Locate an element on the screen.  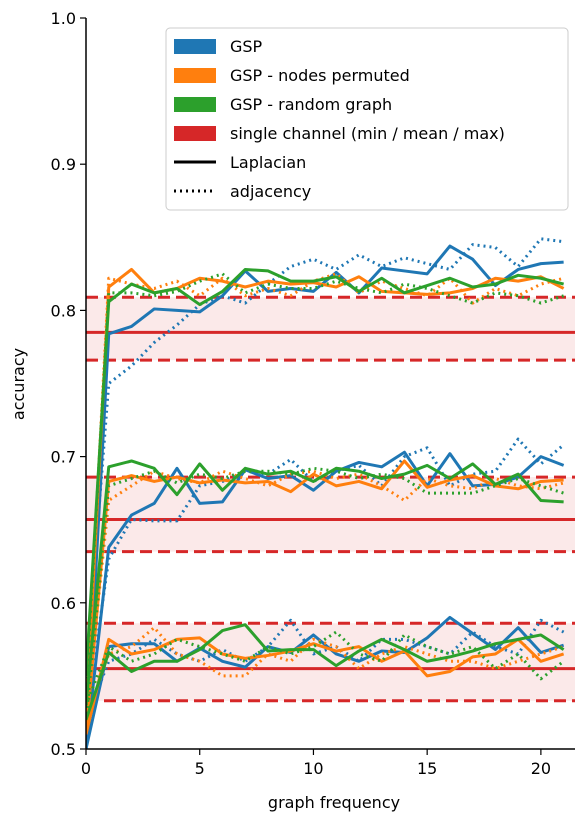
y-tick-label: 0.9 is located at coordinates (63, 164).